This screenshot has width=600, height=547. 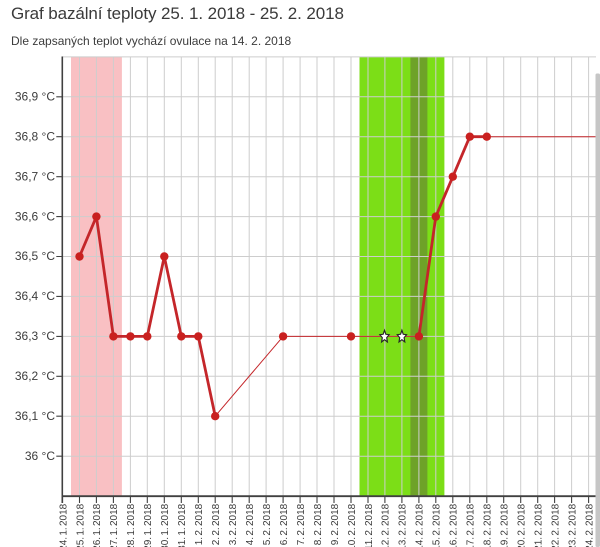 What do you see at coordinates (488, 525) in the screenshot?
I see `svg-text: 18. 2. 2018` at bounding box center [488, 525].